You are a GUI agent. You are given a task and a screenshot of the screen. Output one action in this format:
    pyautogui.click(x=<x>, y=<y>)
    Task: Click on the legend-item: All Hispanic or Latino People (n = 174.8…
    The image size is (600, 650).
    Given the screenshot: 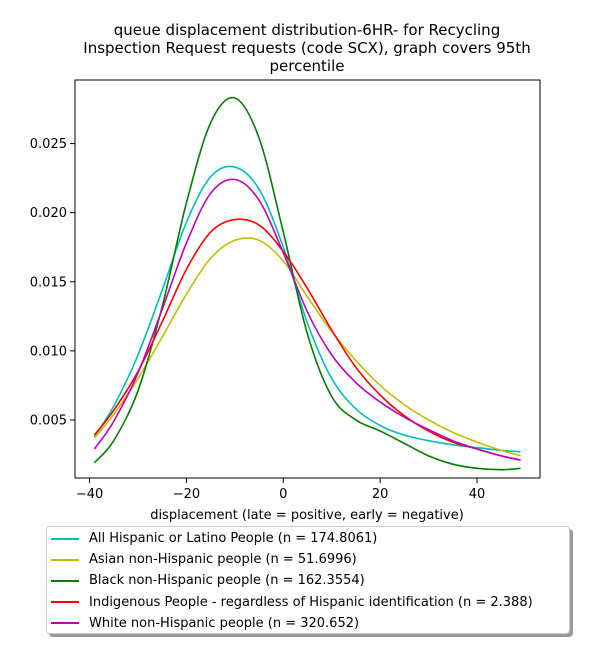 What is the action you would take?
    pyautogui.click(x=308, y=538)
    